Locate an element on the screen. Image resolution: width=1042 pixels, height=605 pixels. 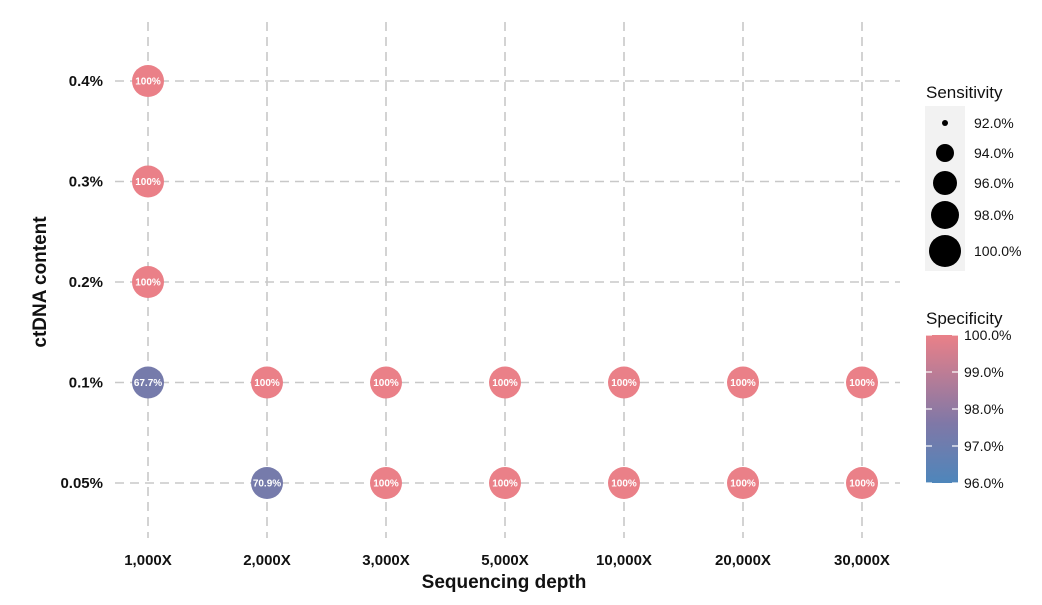
x-tick-label: 2,000X is located at coordinates (267, 560).